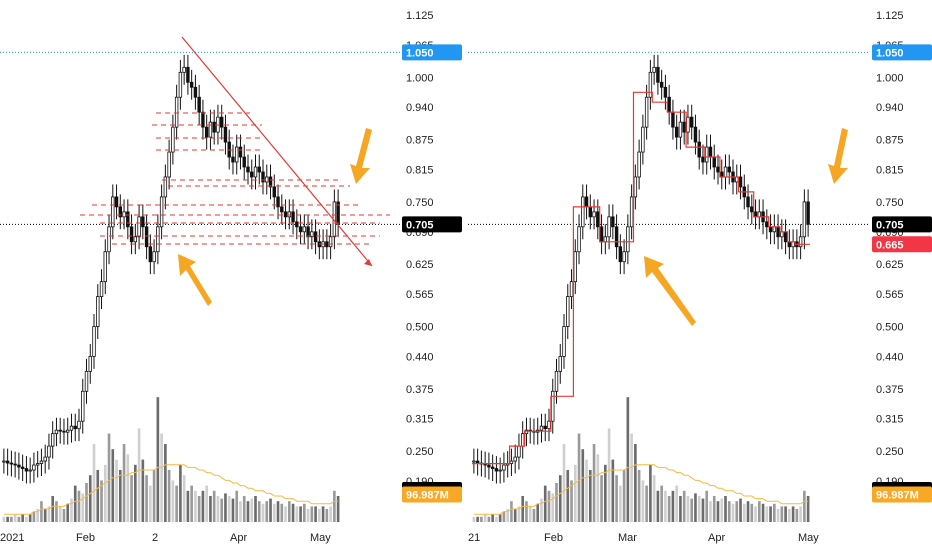  Describe the element at coordinates (420, 225) in the screenshot. I see `price-badge-label: 0.705` at that location.